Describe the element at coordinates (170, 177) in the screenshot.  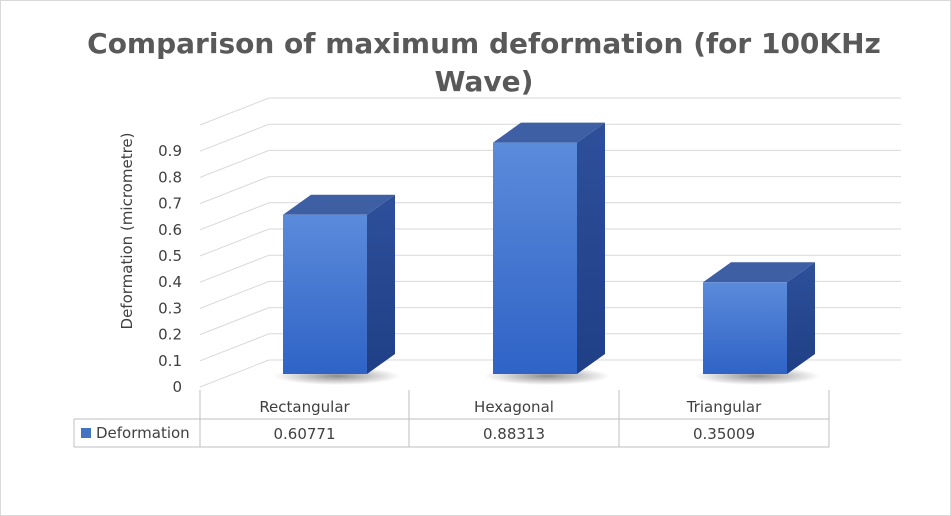
I see `y-tick-label: 0.8` at that location.